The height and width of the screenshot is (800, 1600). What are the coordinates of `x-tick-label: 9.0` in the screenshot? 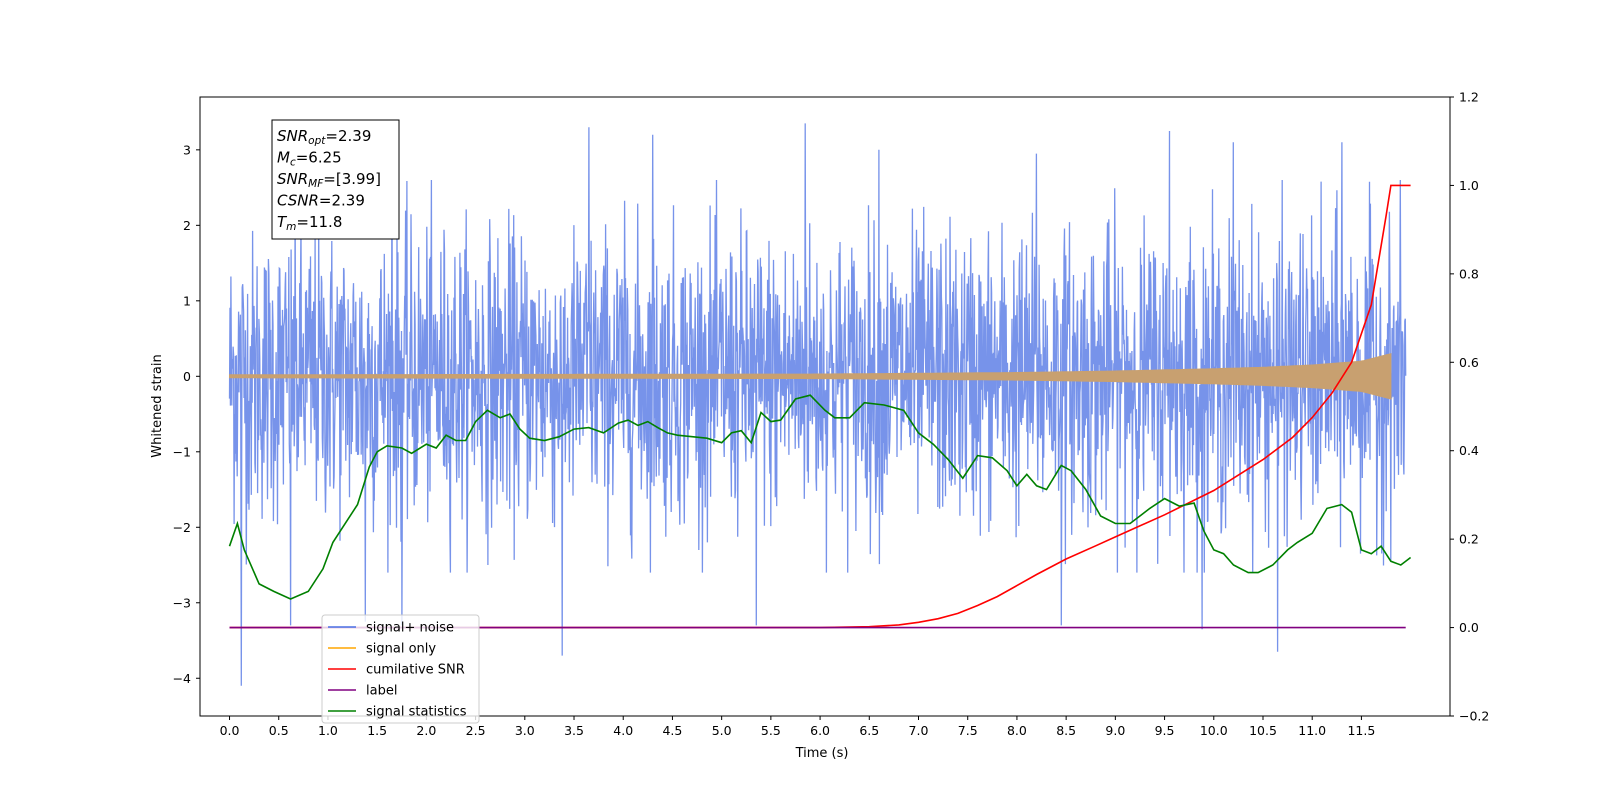 It's located at (1115, 730).